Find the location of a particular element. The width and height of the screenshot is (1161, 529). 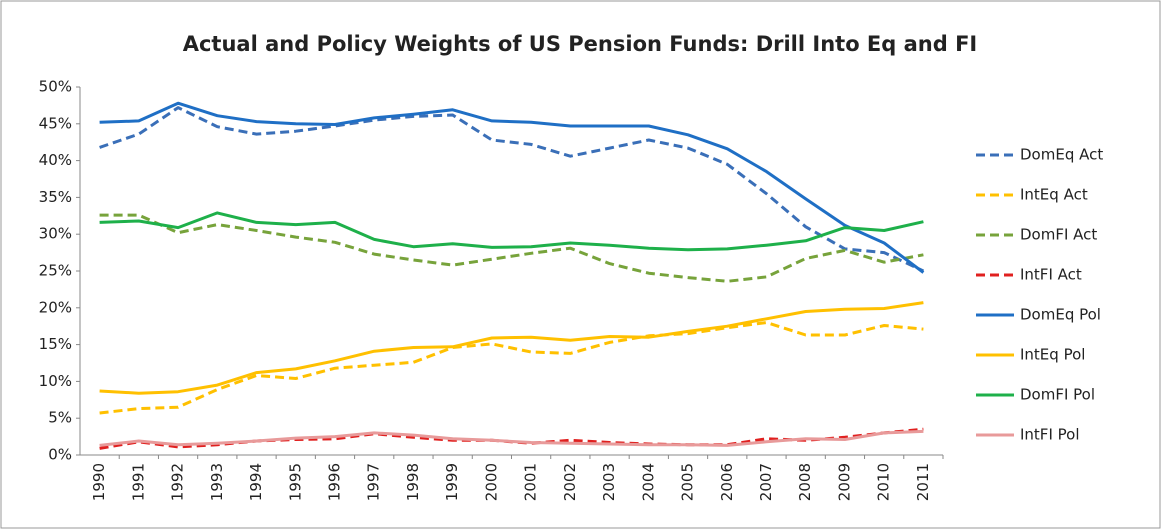

y-tick-label: 5% is located at coordinates (60, 418).